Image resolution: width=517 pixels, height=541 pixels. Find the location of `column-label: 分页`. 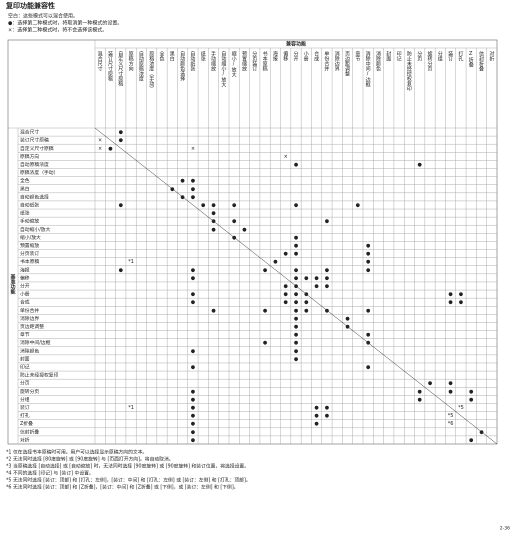

column-label: 分页 is located at coordinates (419, 56).